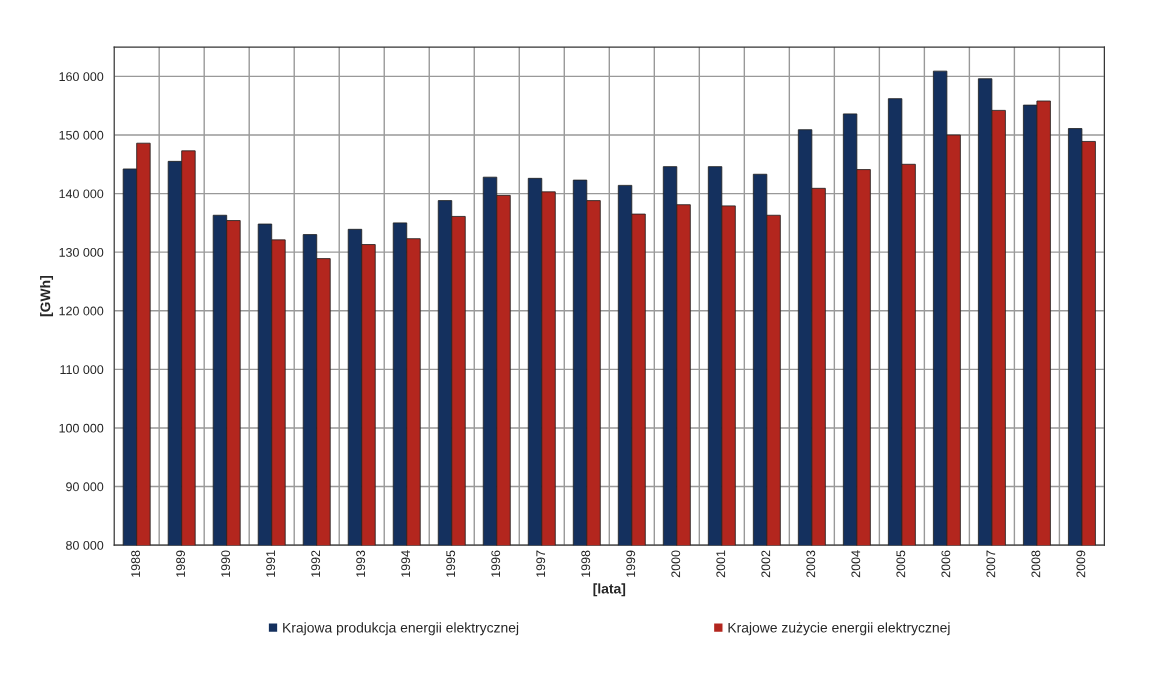 The width and height of the screenshot is (1165, 673). Describe the element at coordinates (226, 563) in the screenshot. I see `x-tick-label: 1990` at that location.